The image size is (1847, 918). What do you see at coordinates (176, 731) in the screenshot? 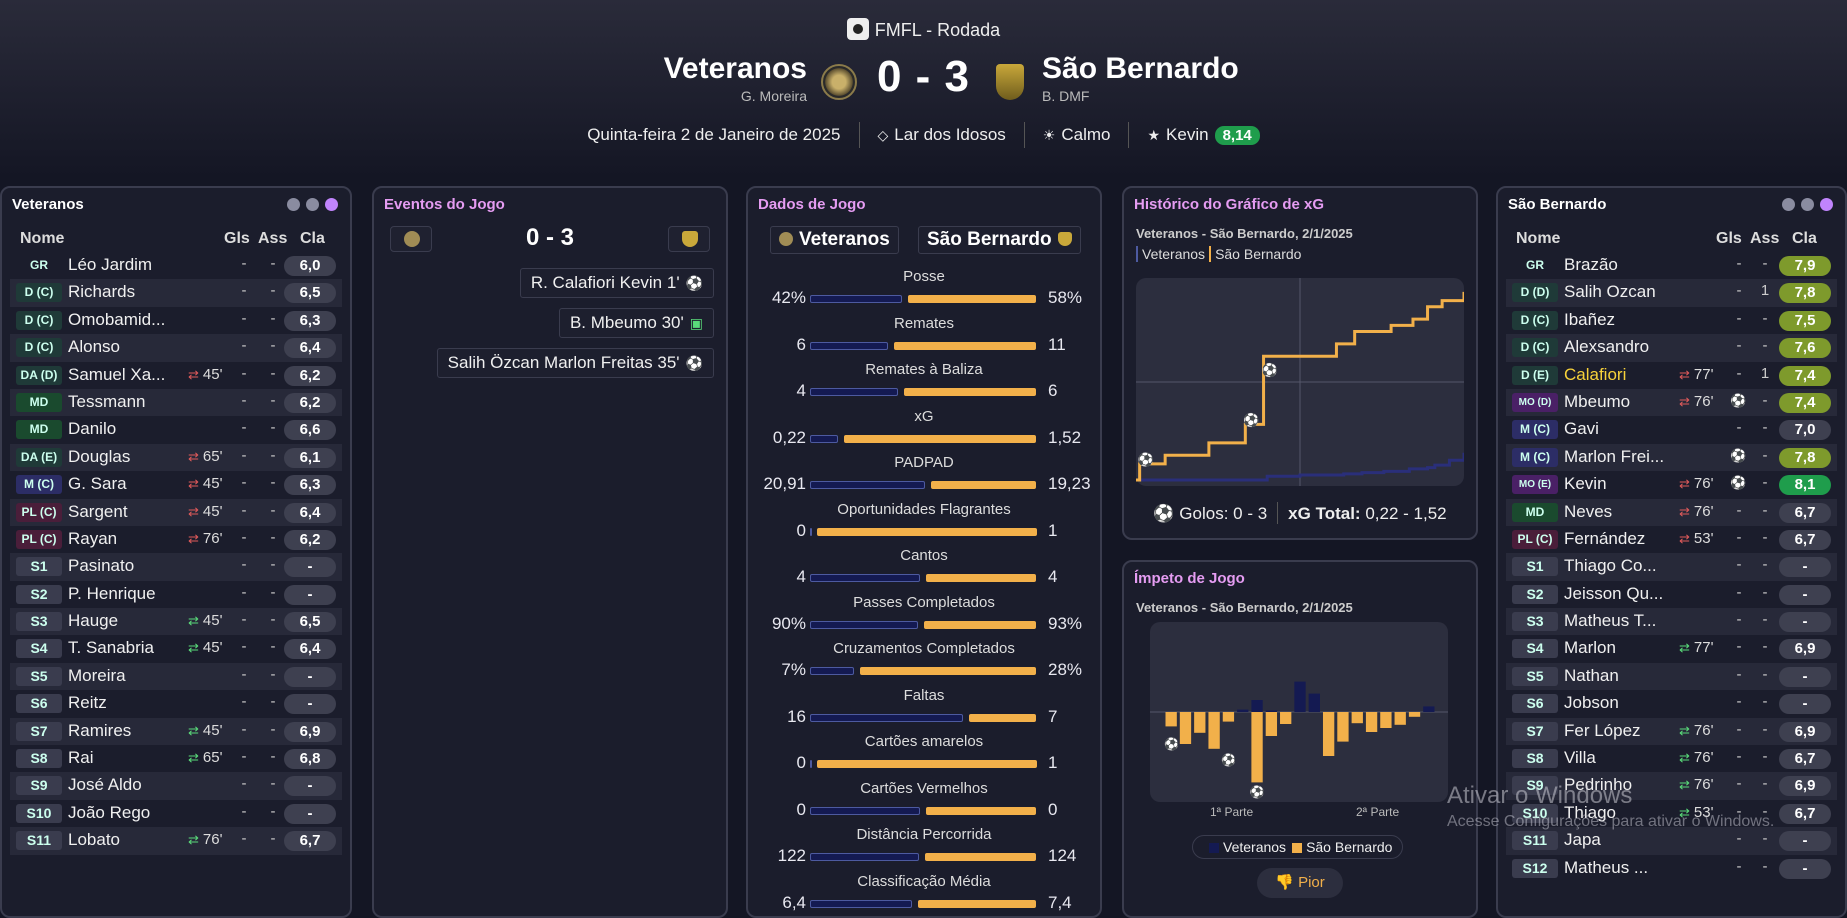
I see `player-row: S7 Ramires ⇄ 45' - -6,9` at bounding box center [176, 731].